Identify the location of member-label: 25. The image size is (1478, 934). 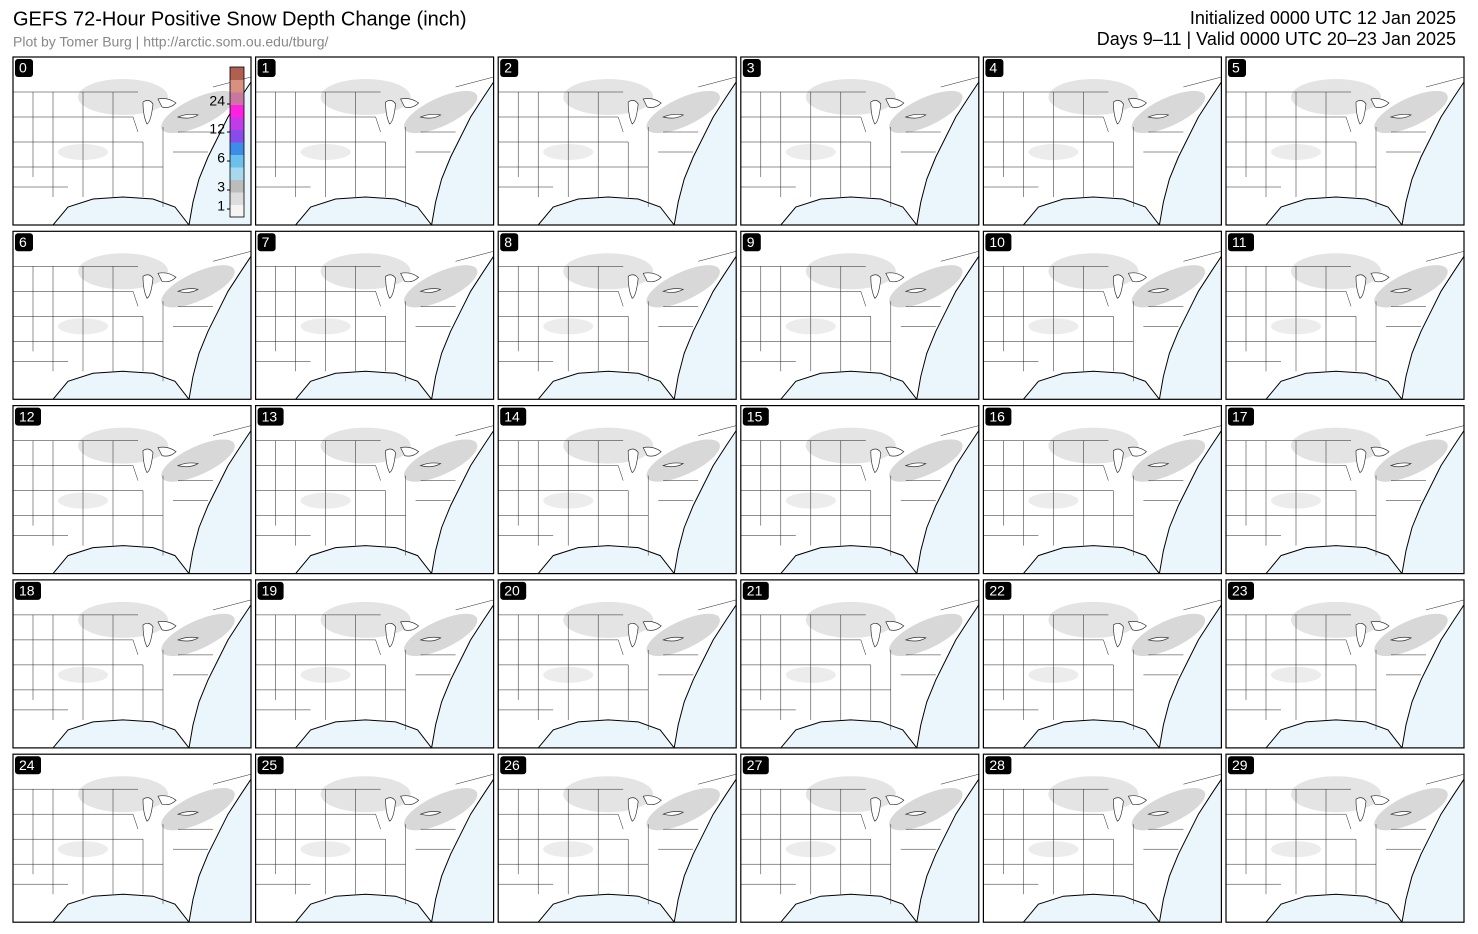
(270, 765).